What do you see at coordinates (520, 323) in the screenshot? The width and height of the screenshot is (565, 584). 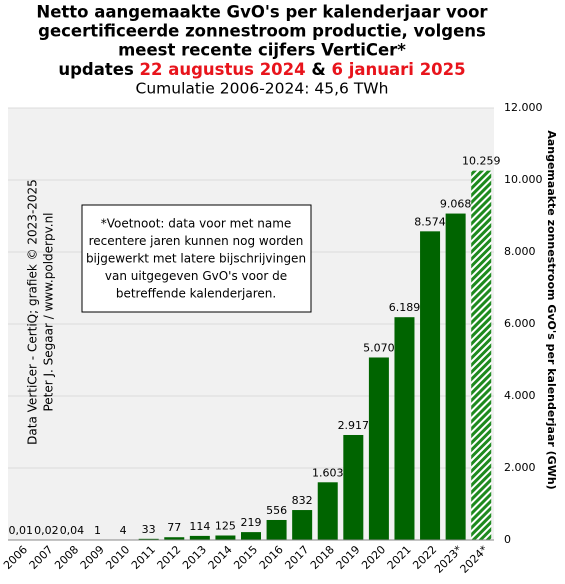 I see `y-tick-label: 6.000` at bounding box center [520, 323].